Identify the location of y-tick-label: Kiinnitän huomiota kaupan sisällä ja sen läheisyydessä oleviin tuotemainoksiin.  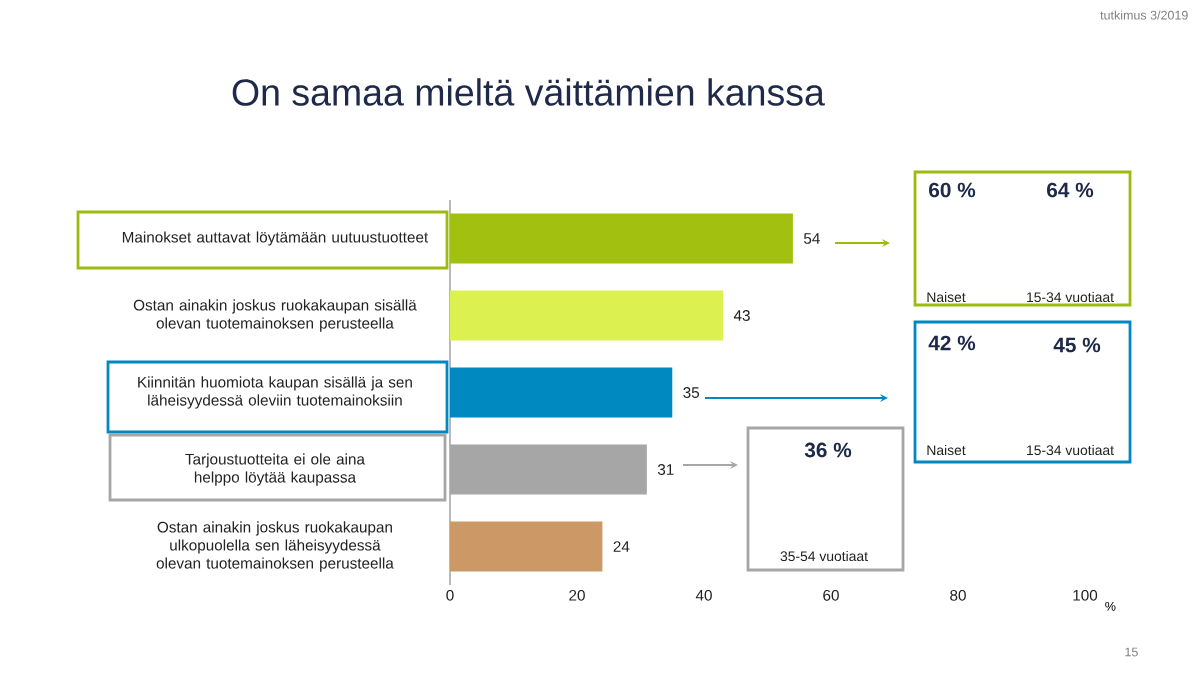
(275, 392).